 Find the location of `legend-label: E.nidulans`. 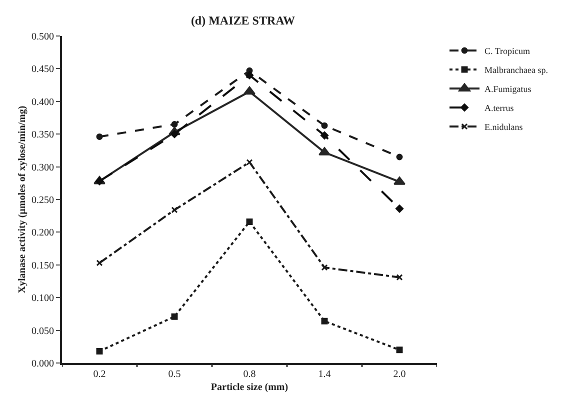

legend-label: E.nidulans is located at coordinates (504, 127).